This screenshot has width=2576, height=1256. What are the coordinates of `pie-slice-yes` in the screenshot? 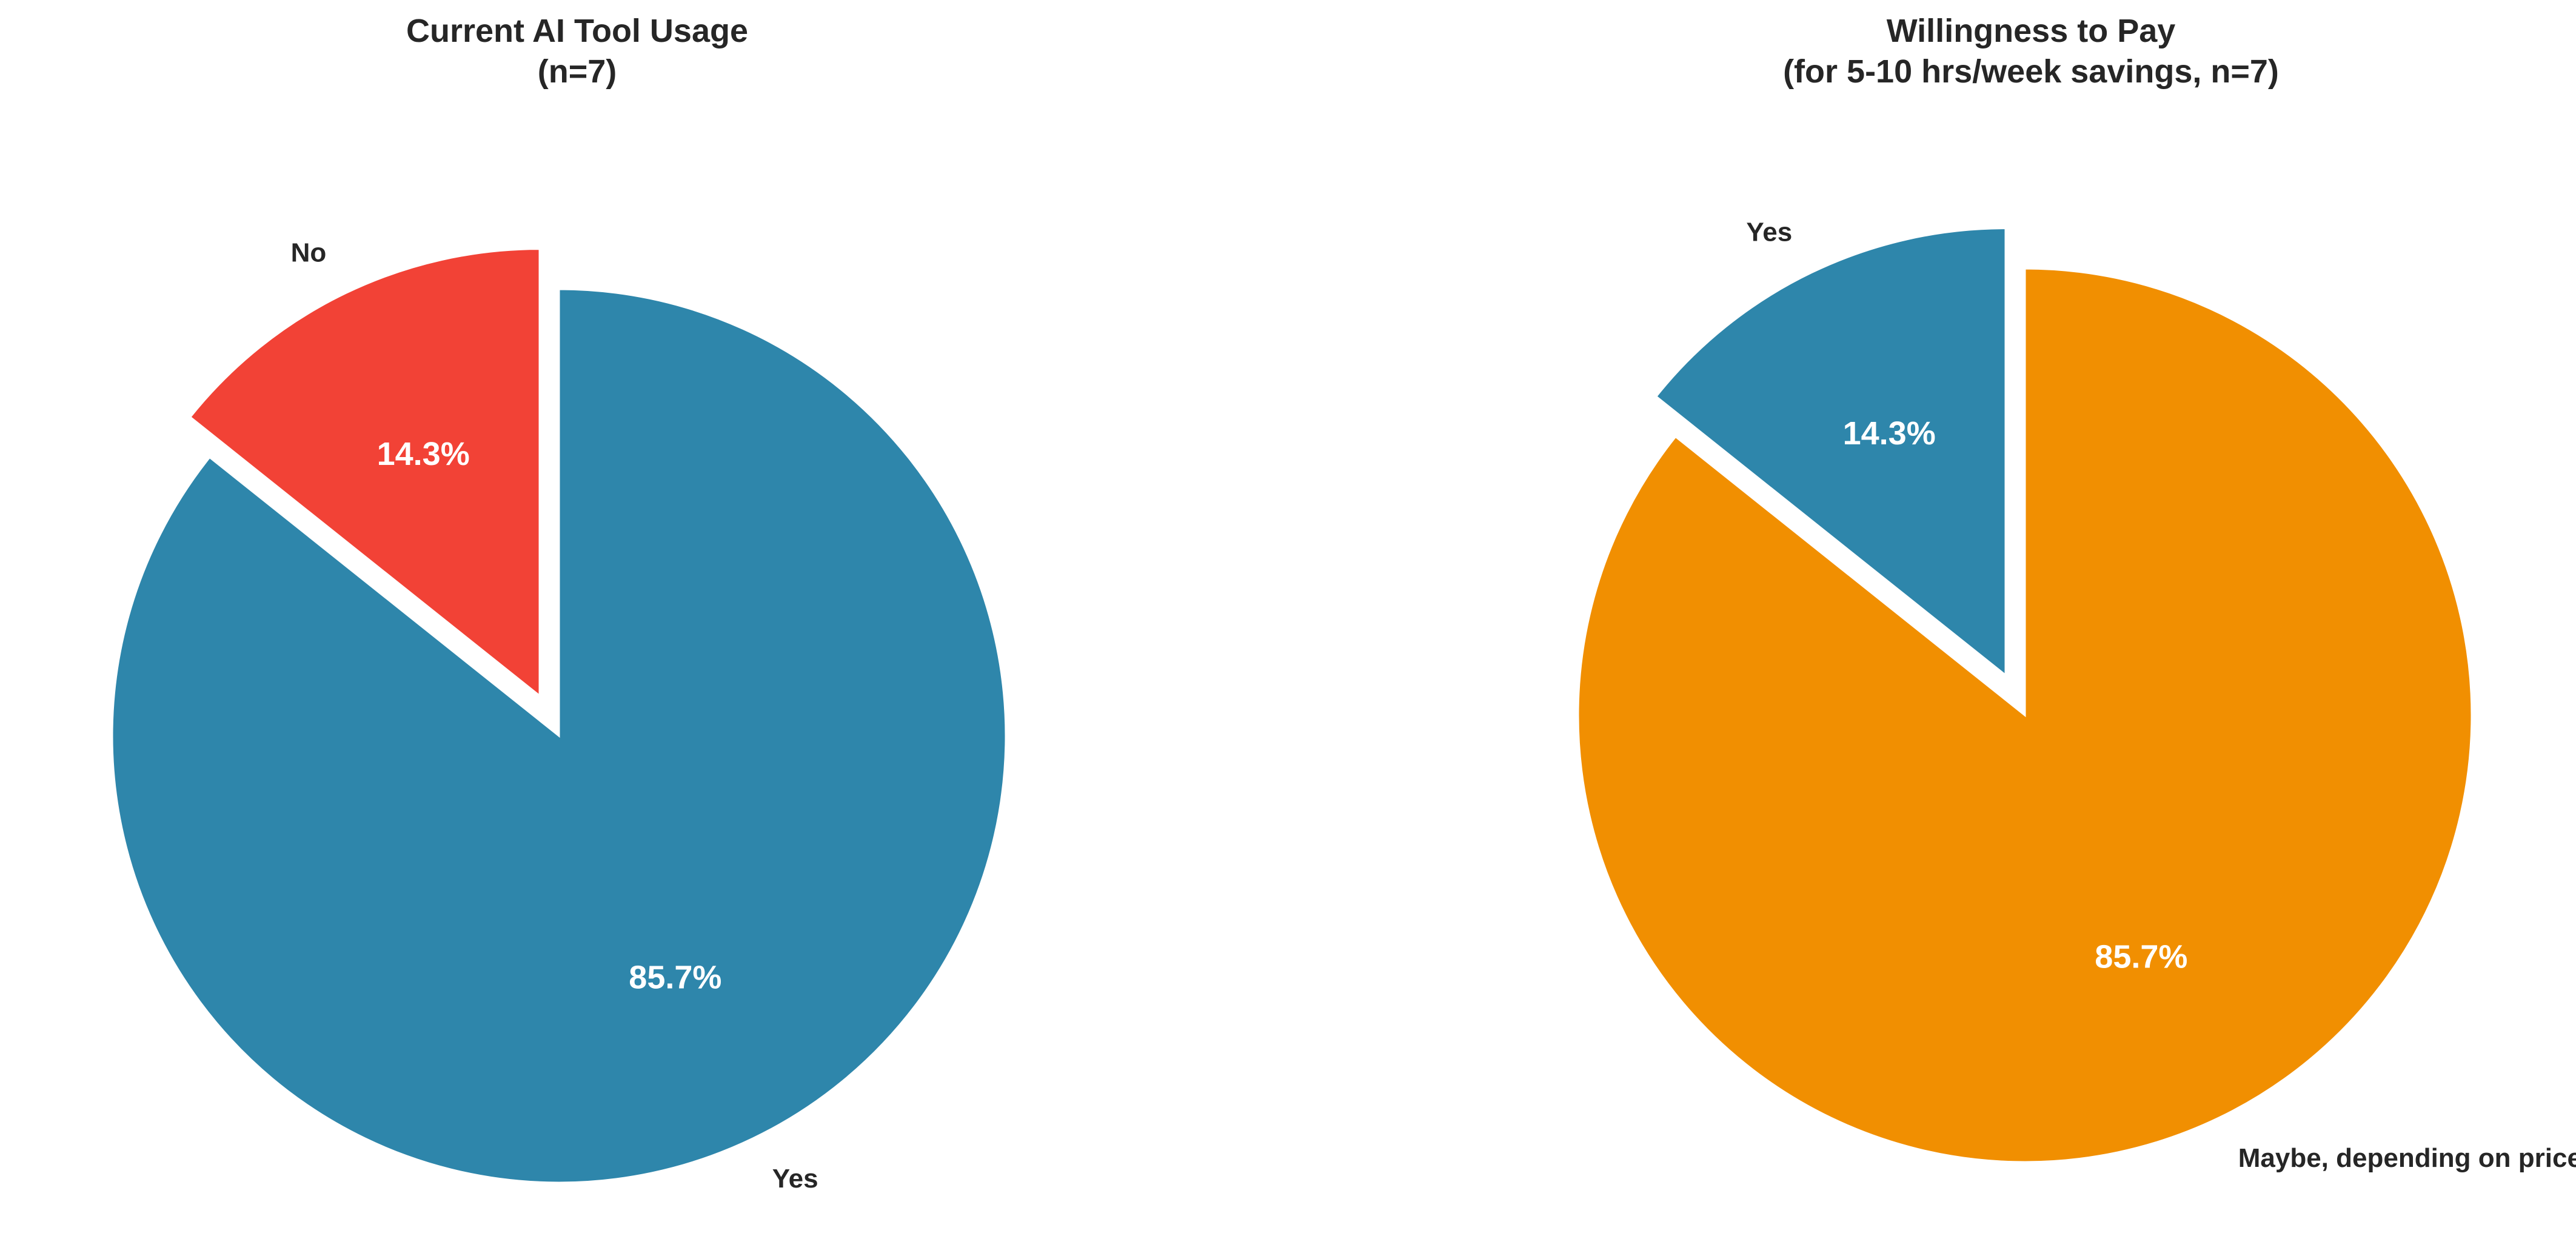 It's located at (1830, 452).